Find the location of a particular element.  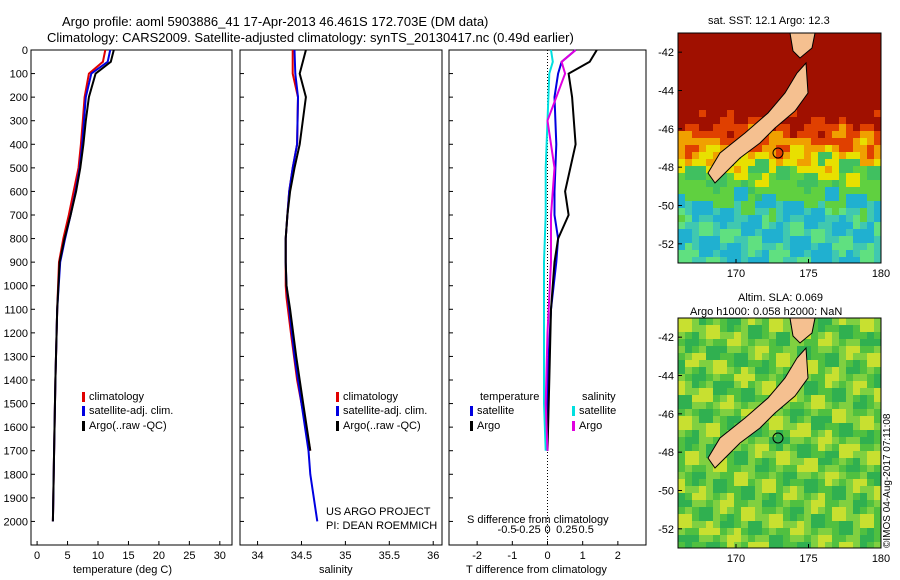

y-tick-label: 2000 is located at coordinates (16, 522).